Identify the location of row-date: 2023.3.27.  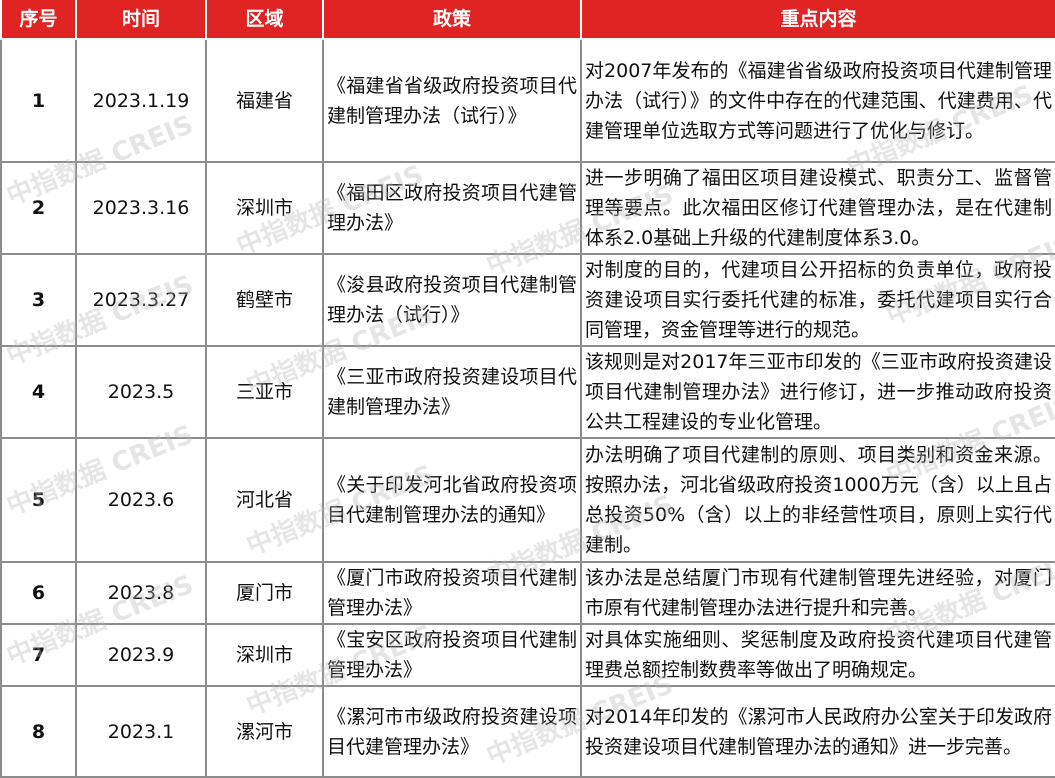
(141, 300).